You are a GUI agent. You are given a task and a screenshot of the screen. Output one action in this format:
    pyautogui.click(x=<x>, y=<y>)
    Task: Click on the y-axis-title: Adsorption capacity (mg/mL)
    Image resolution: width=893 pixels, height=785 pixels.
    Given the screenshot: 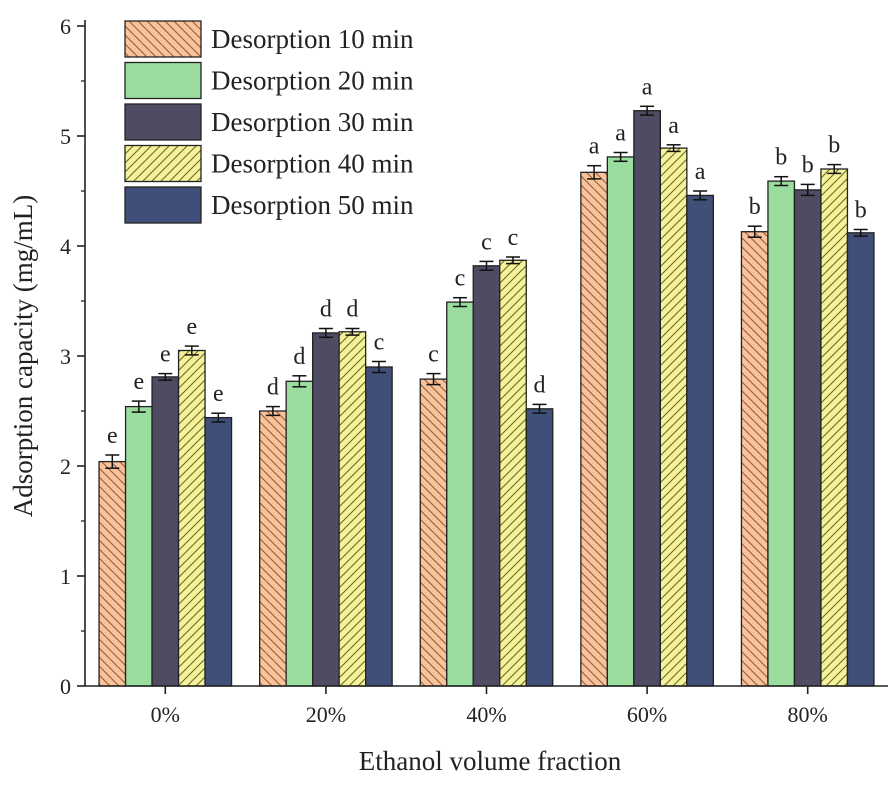 What is the action you would take?
    pyautogui.click(x=23, y=356)
    